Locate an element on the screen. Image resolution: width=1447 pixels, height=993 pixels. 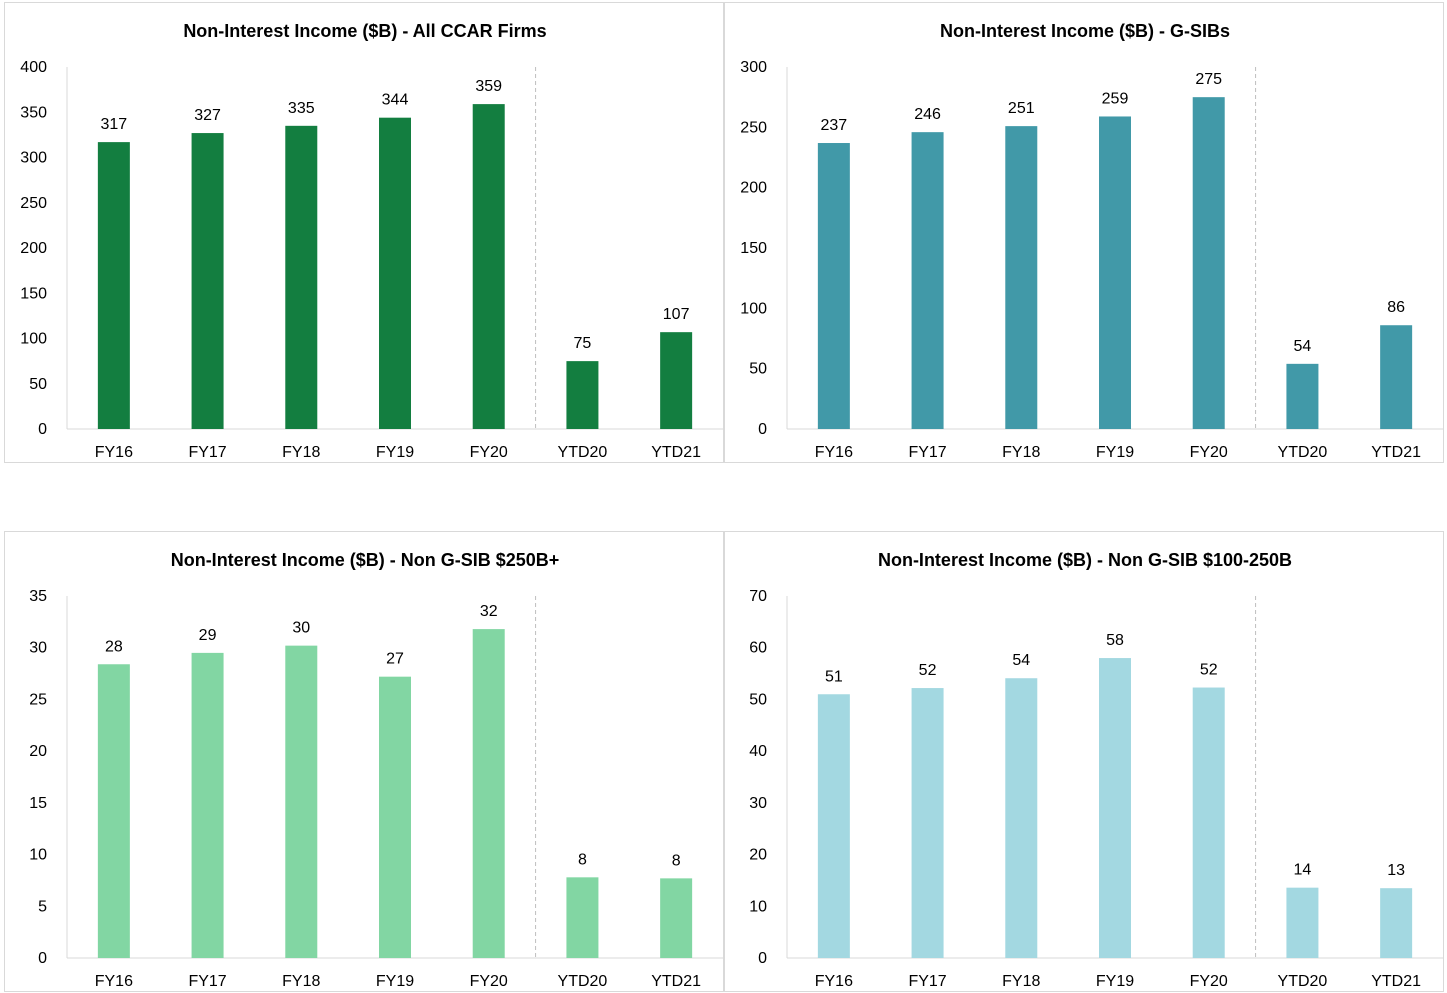
y-tick-label: 150 is located at coordinates (33, 293).